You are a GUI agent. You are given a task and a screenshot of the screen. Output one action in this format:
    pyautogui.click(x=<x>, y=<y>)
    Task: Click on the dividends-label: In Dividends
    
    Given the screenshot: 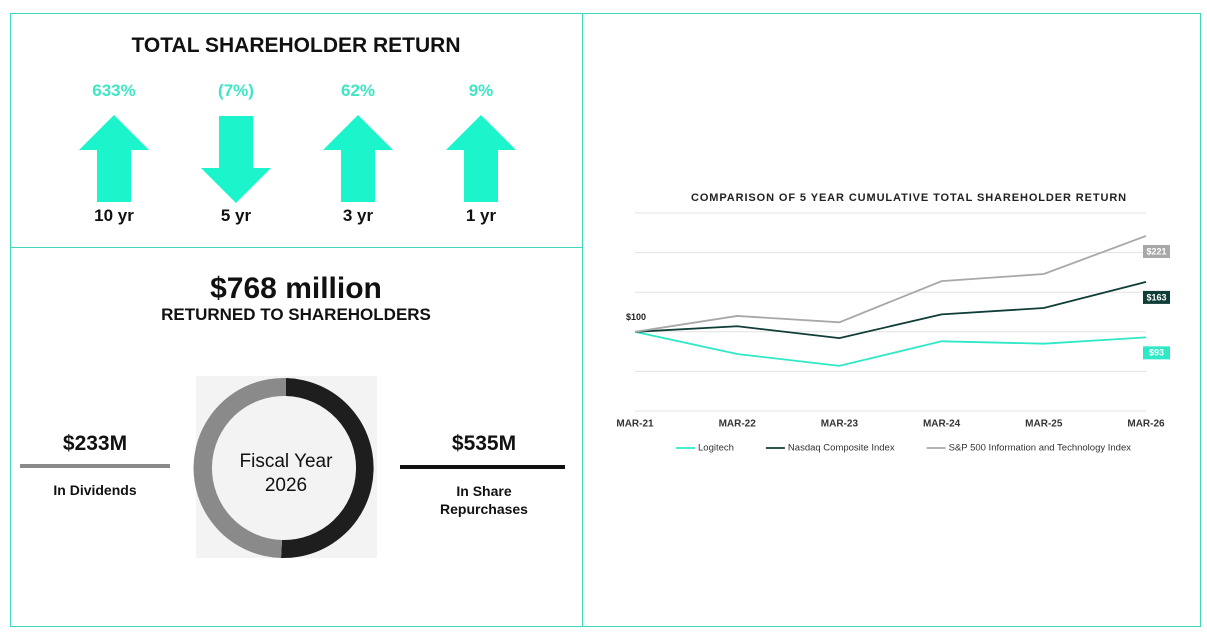 What is the action you would take?
    pyautogui.click(x=95, y=490)
    